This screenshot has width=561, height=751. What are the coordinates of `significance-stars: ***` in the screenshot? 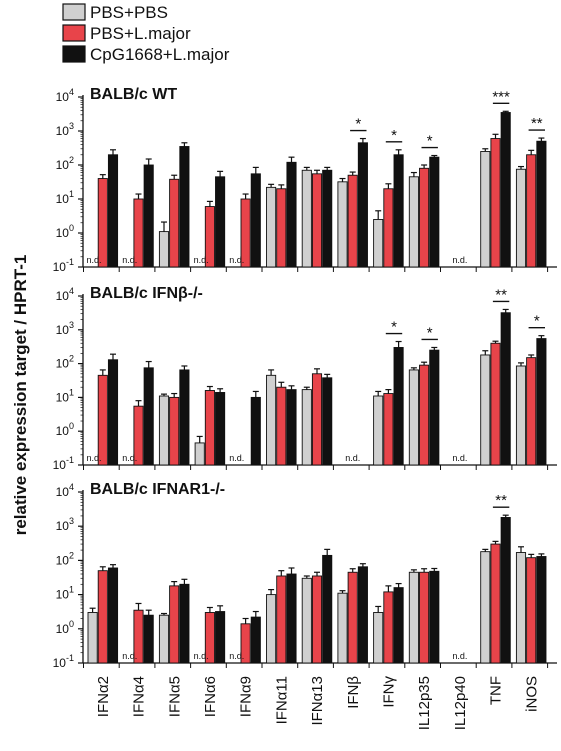 It's located at (501, 96).